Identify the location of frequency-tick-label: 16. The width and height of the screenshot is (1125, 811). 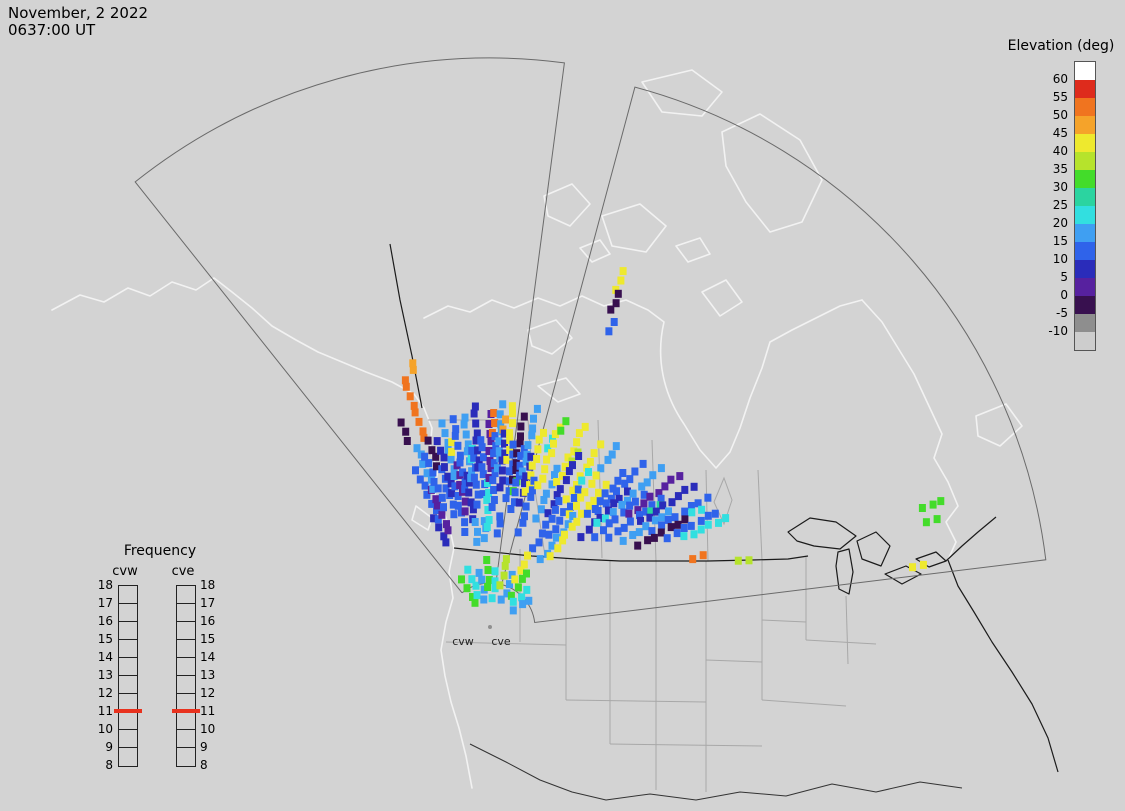
(208, 621).